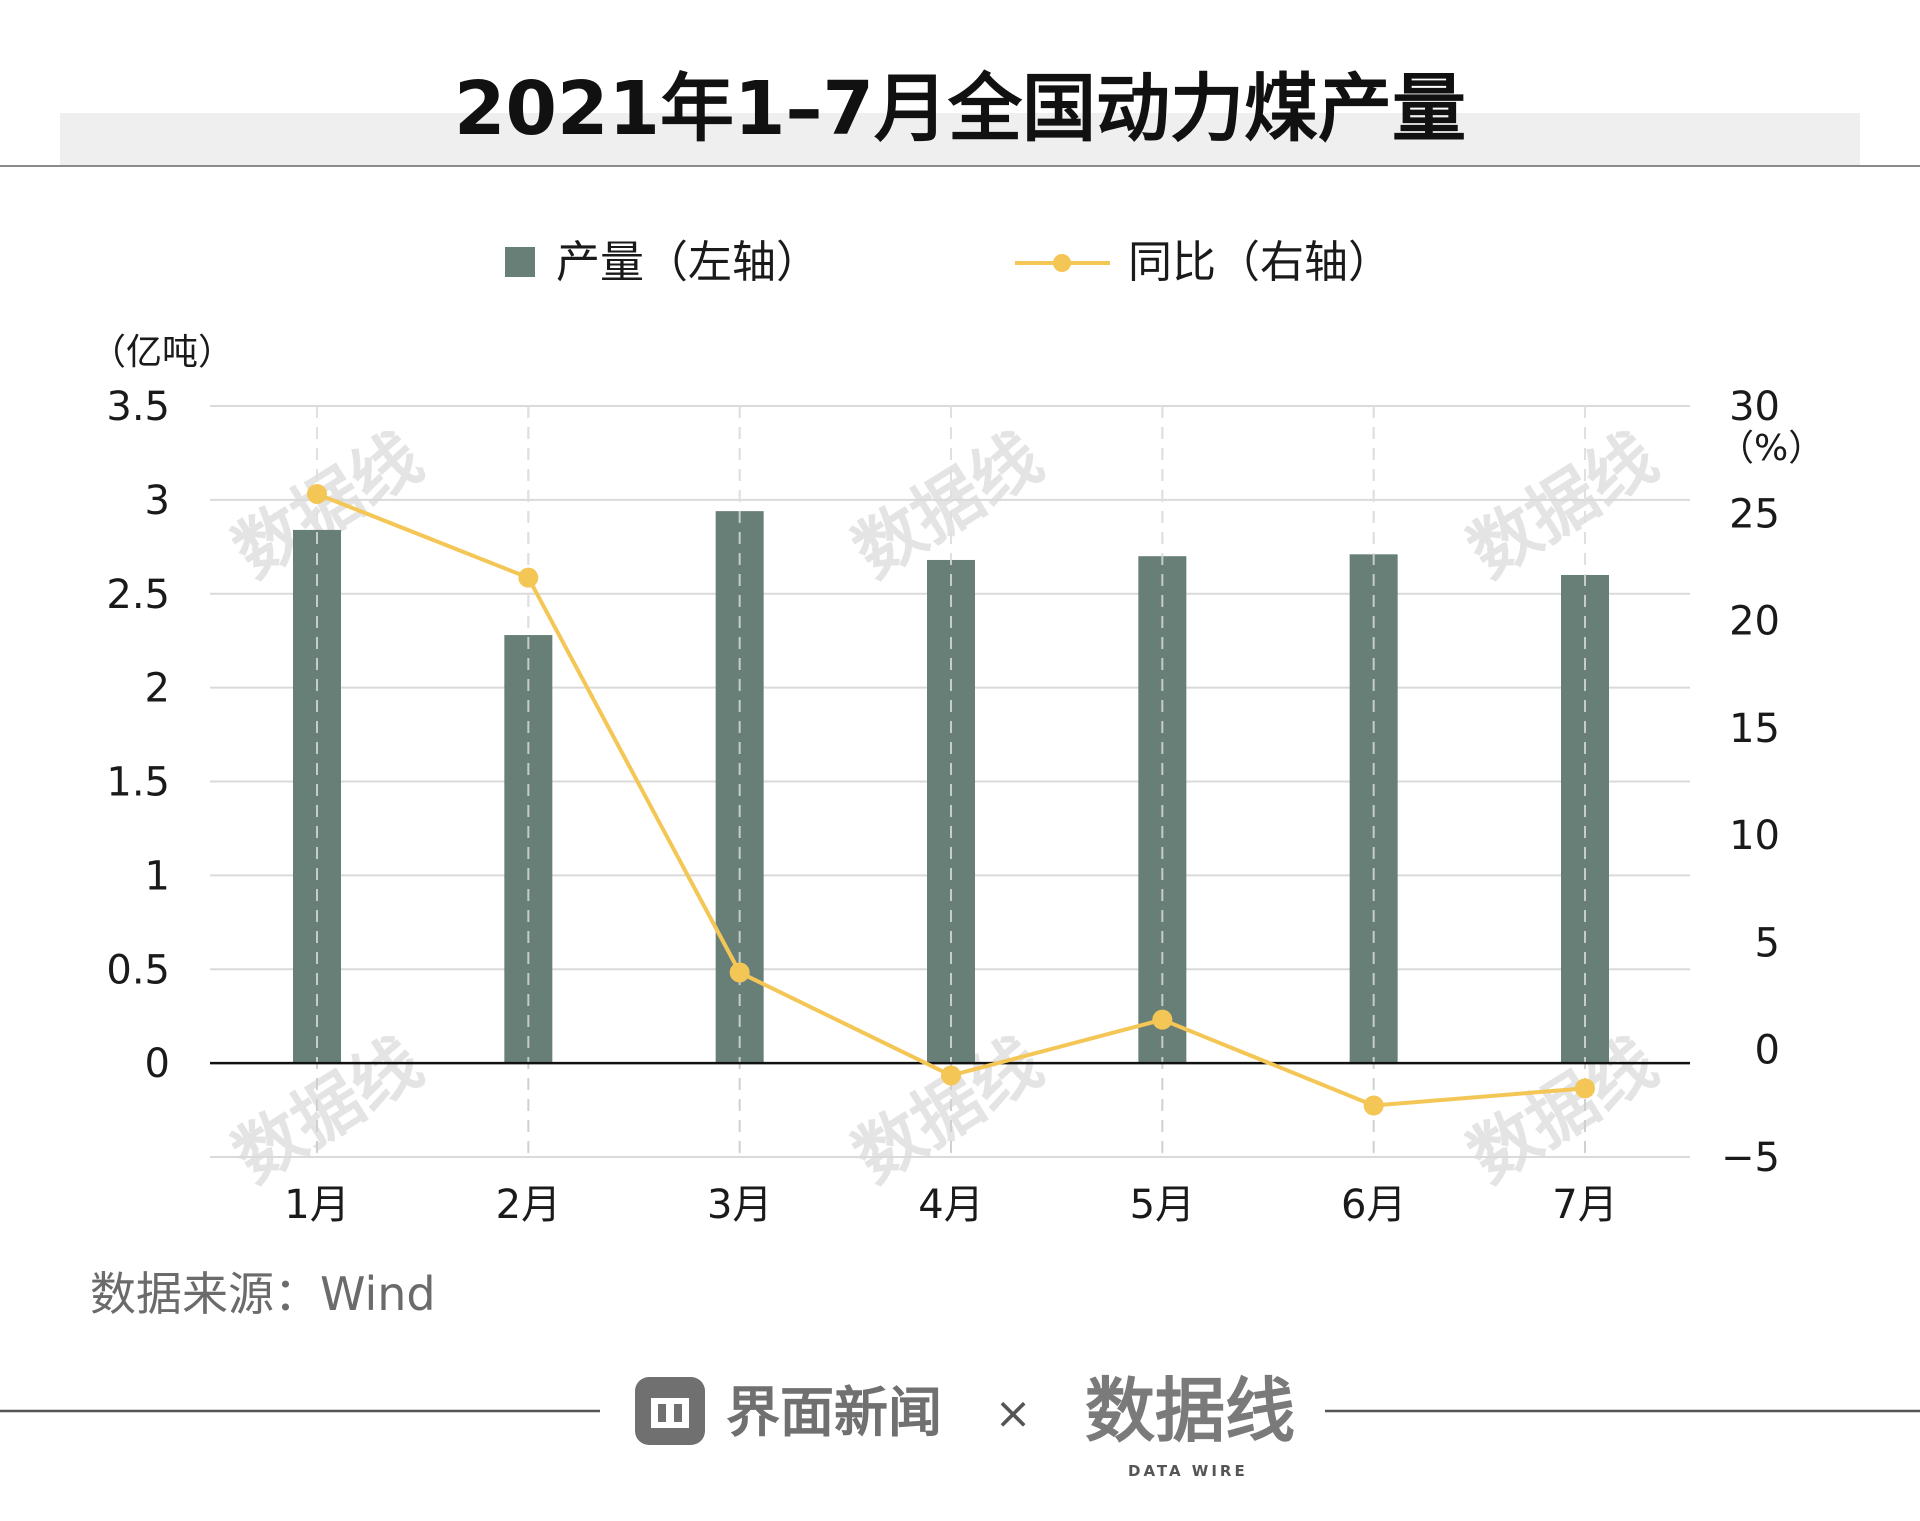 The width and height of the screenshot is (1920, 1521). Describe the element at coordinates (1062, 263) in the screenshot. I see `legend-line-marker` at that location.